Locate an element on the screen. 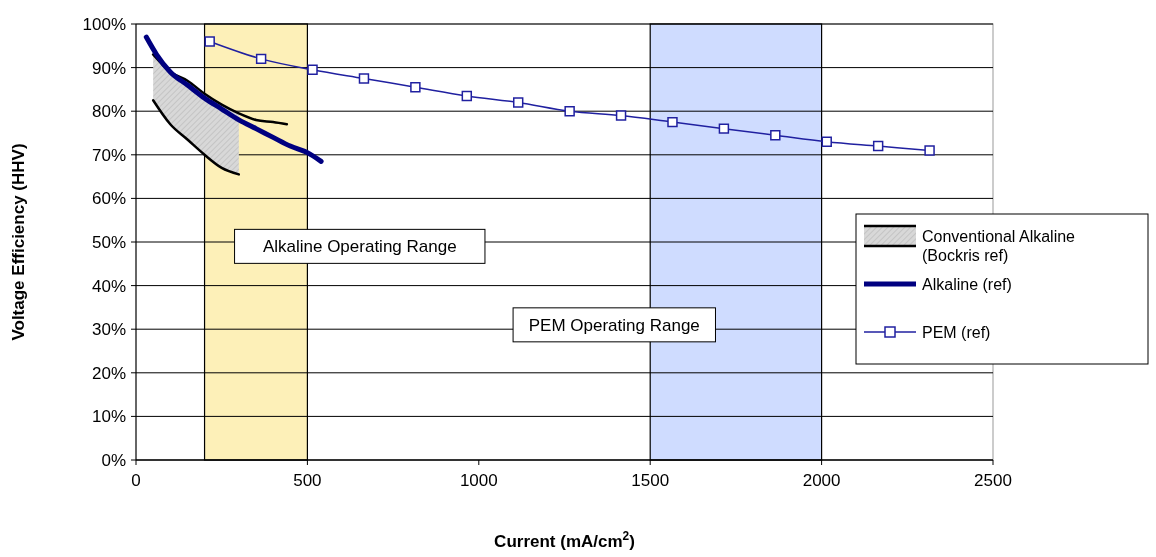 This screenshot has height=557, width=1156. y-axis-title: Voltage Efficiency (HHV) is located at coordinates (18, 242).